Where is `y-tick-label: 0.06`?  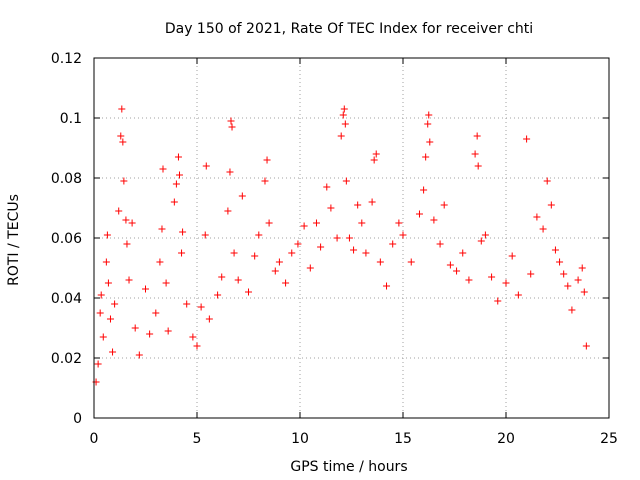 y-tick-label: 0.06 is located at coordinates (66, 239).